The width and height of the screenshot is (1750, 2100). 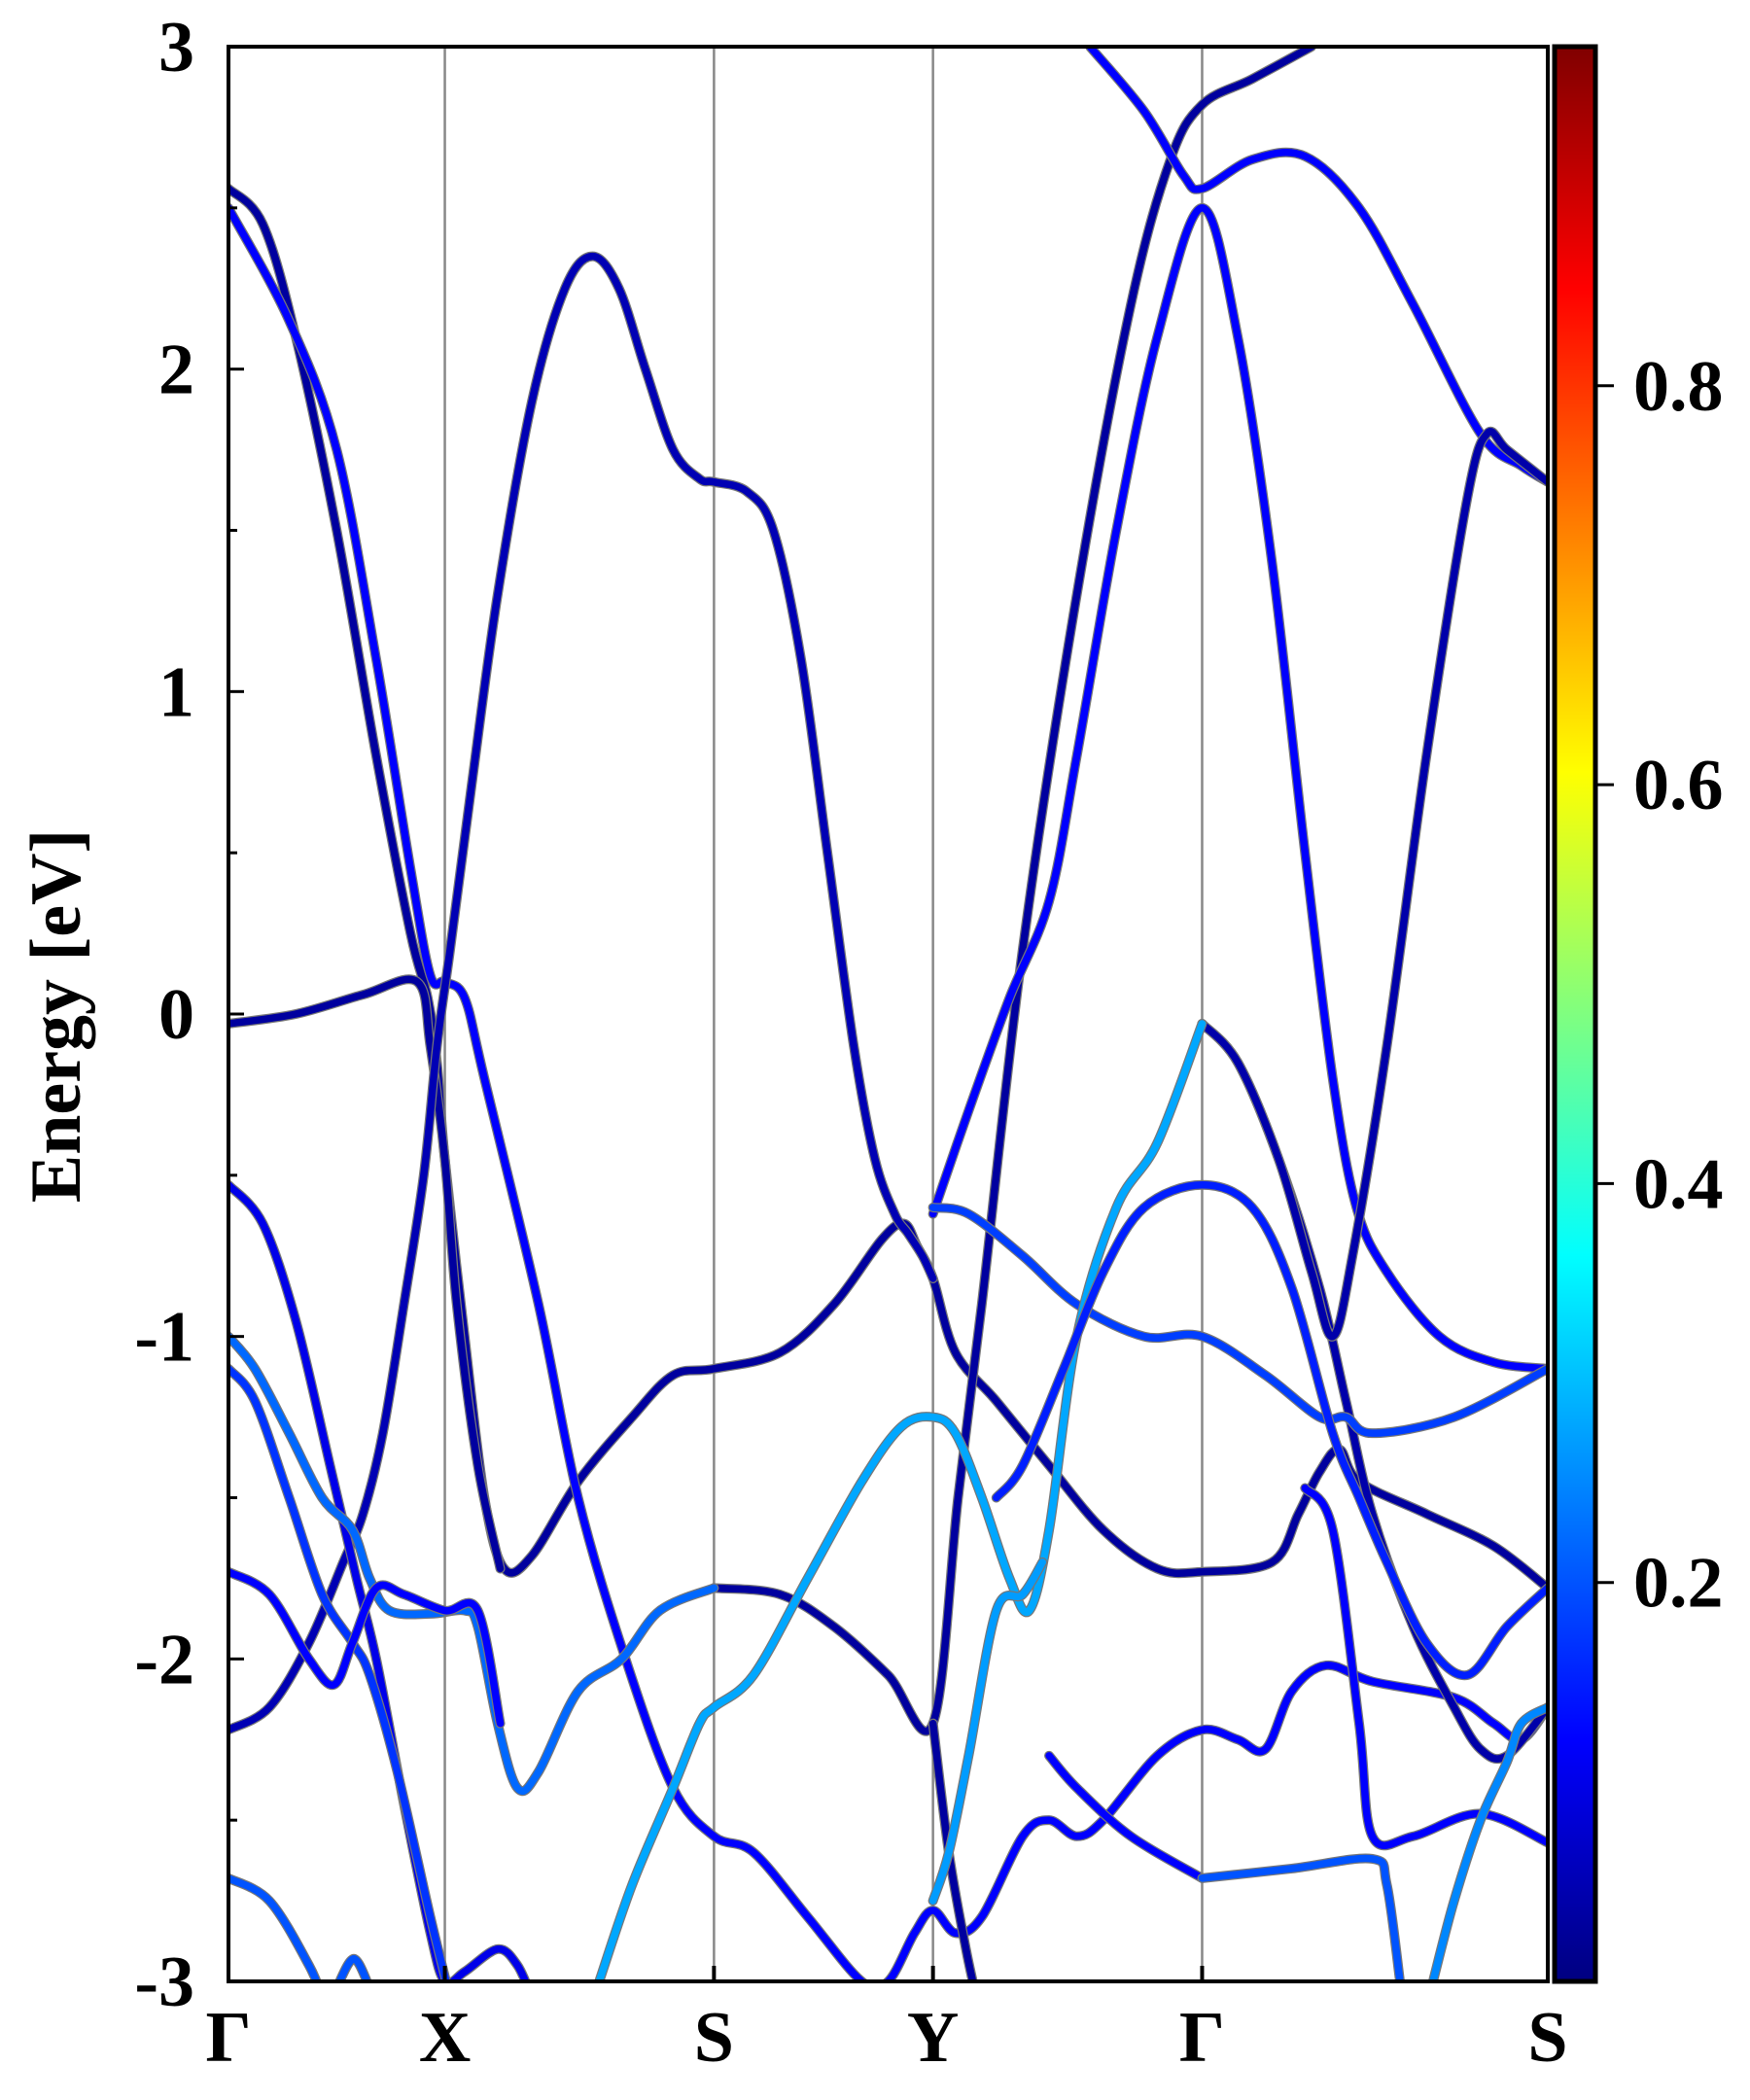 I want to click on y-tick-label: -3, so click(x=164, y=1982).